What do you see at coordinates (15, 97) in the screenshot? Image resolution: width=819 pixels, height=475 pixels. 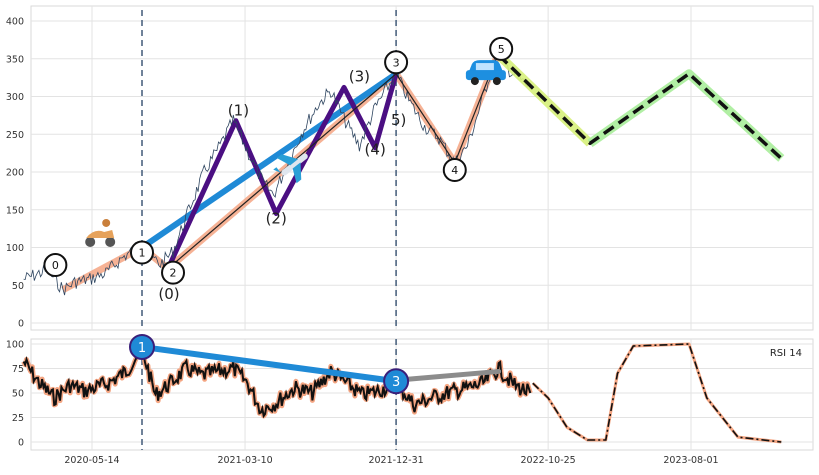 I see `price-y-tick-label: 300` at bounding box center [15, 97].